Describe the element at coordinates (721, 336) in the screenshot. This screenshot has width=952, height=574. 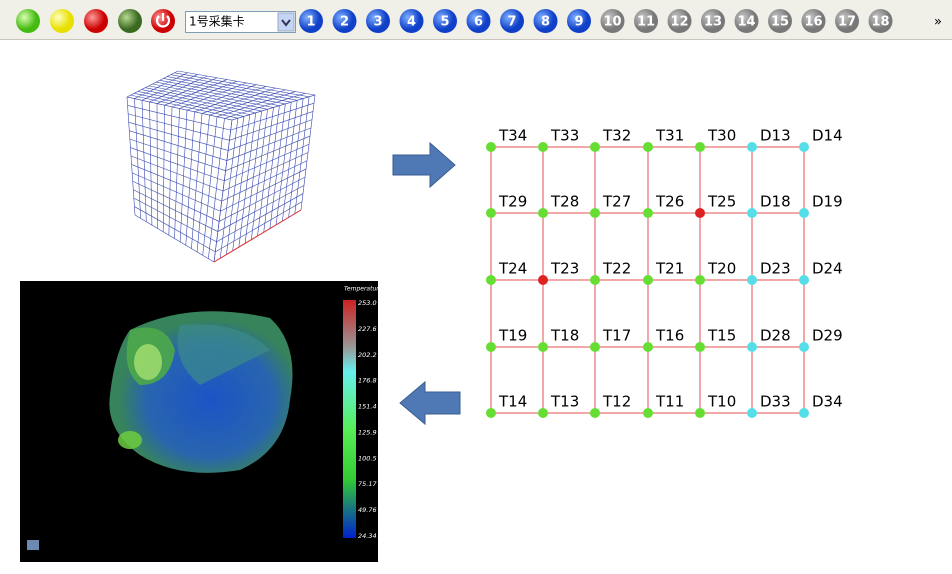
I see `sensor-label: T15` at that location.